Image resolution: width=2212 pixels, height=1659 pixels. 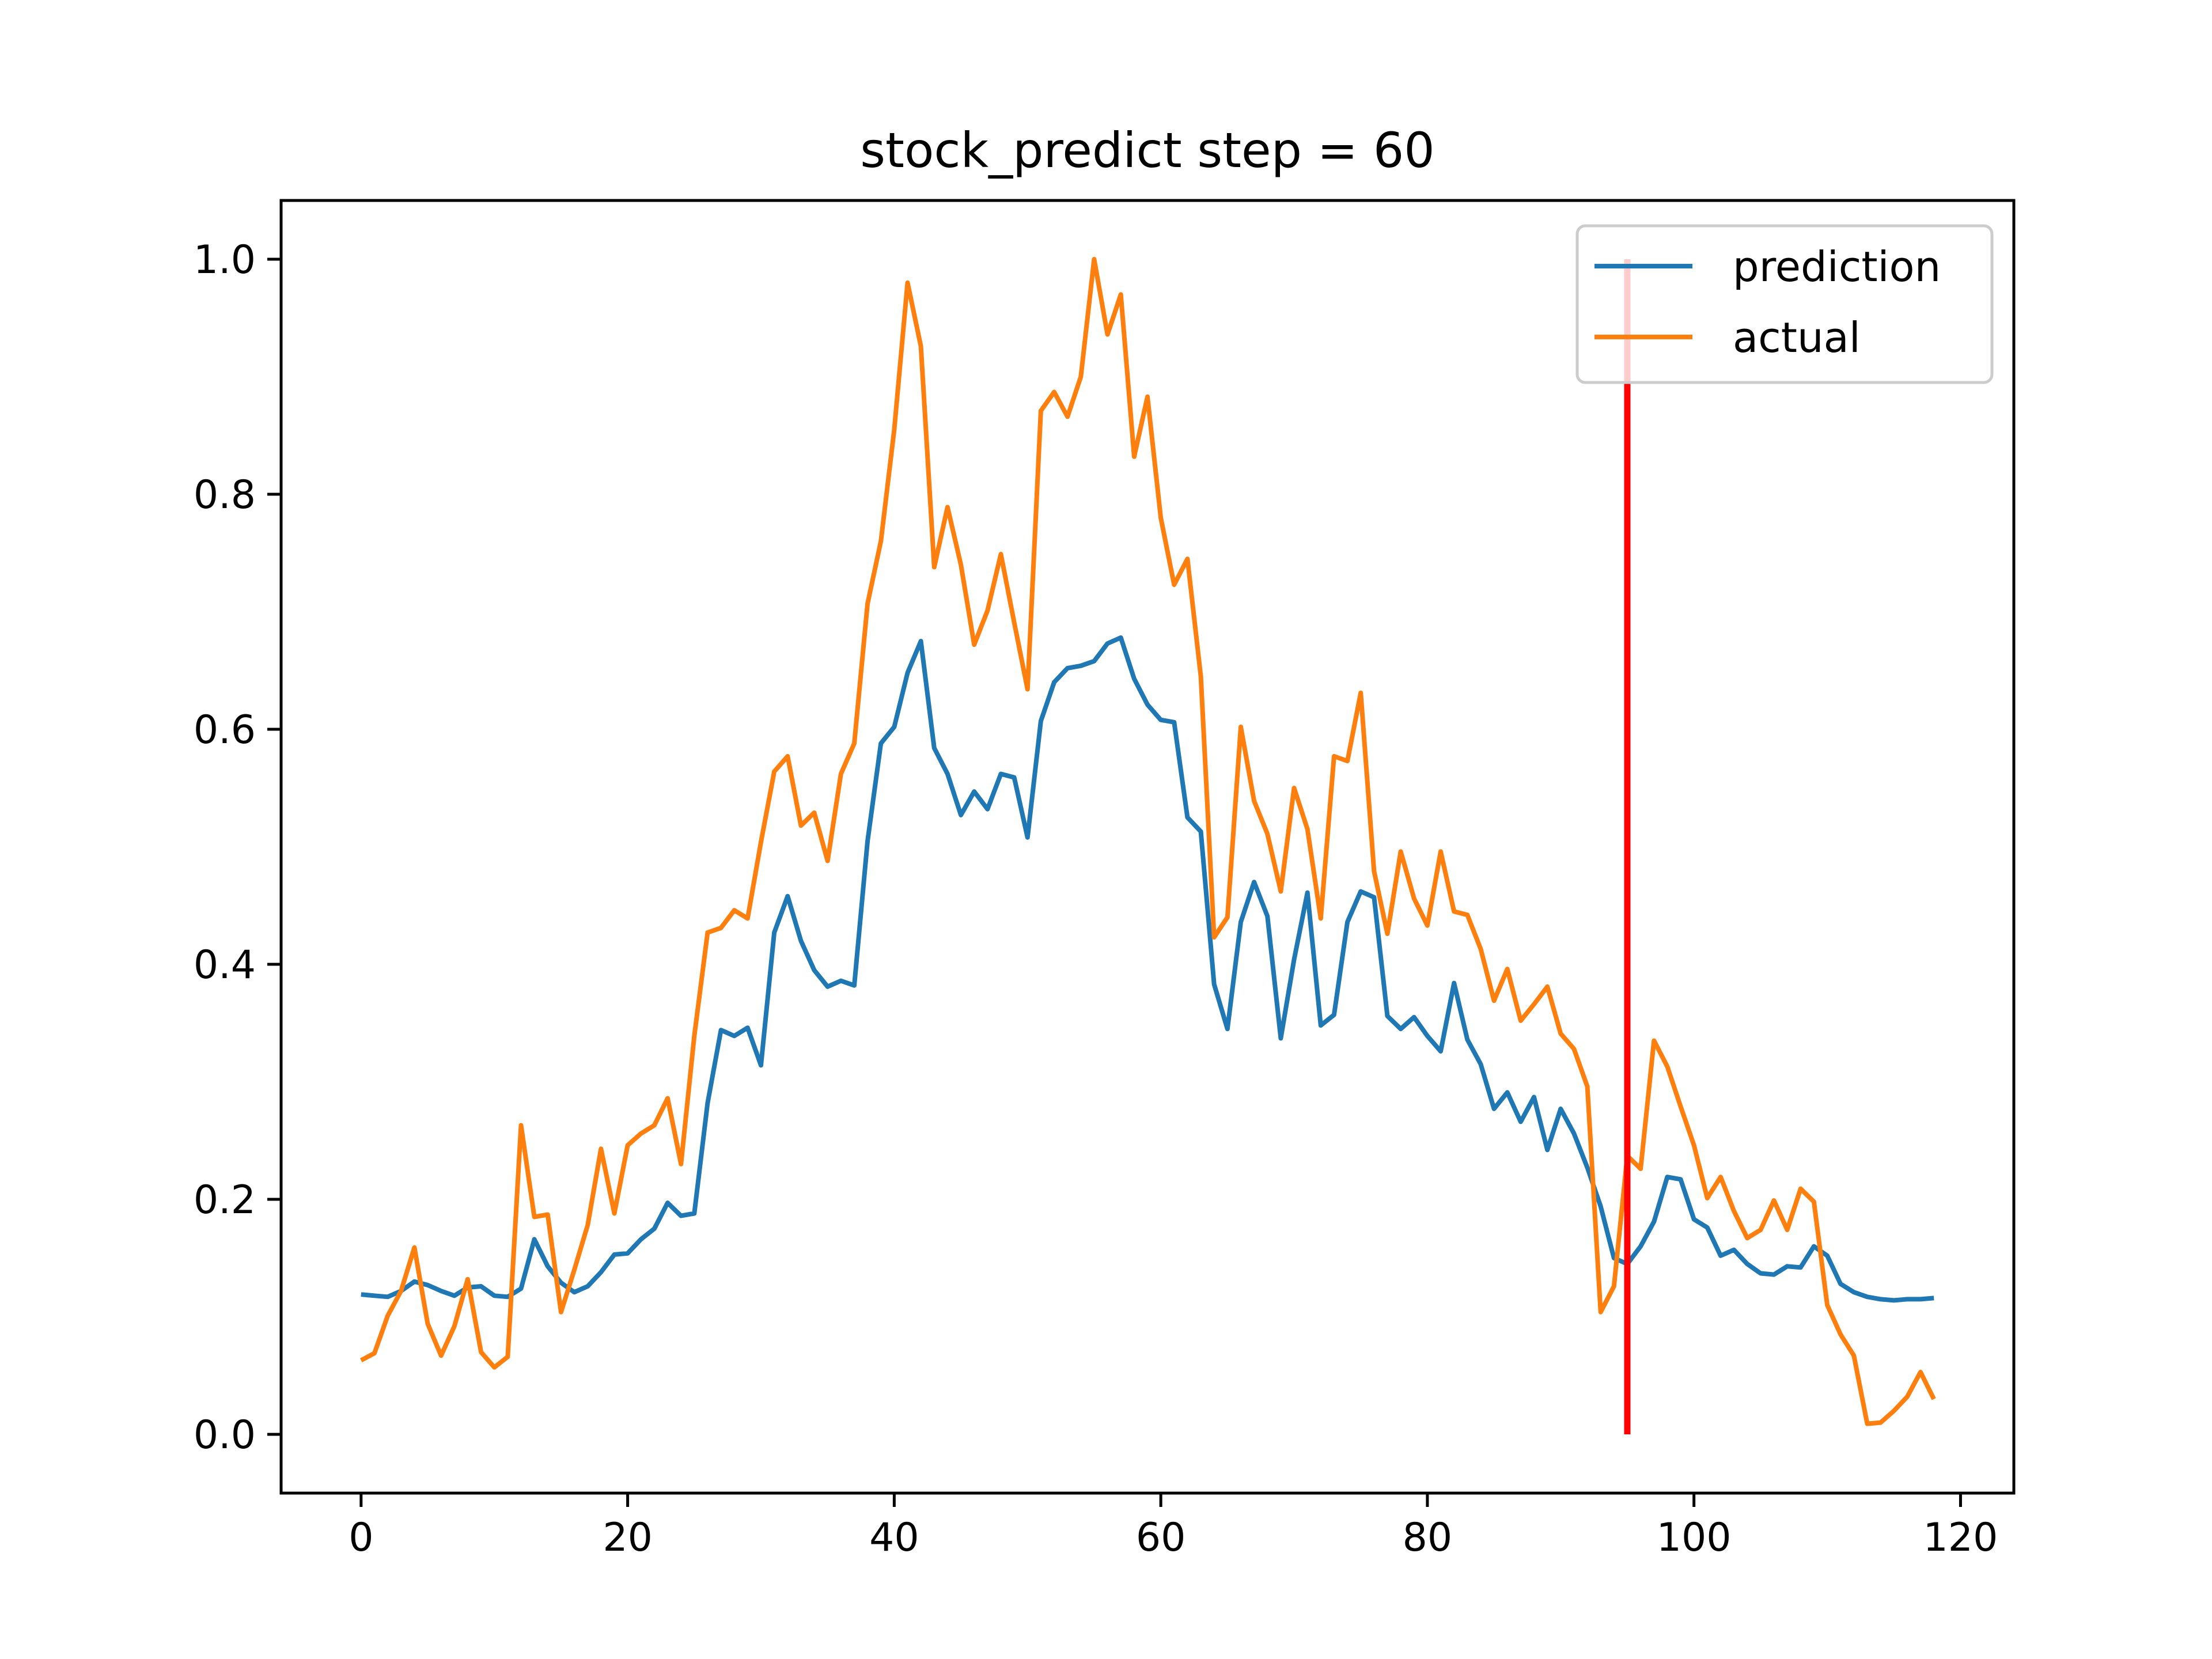 What do you see at coordinates (1147, 150) in the screenshot?
I see `chart-title: stock_predict step = 60` at bounding box center [1147, 150].